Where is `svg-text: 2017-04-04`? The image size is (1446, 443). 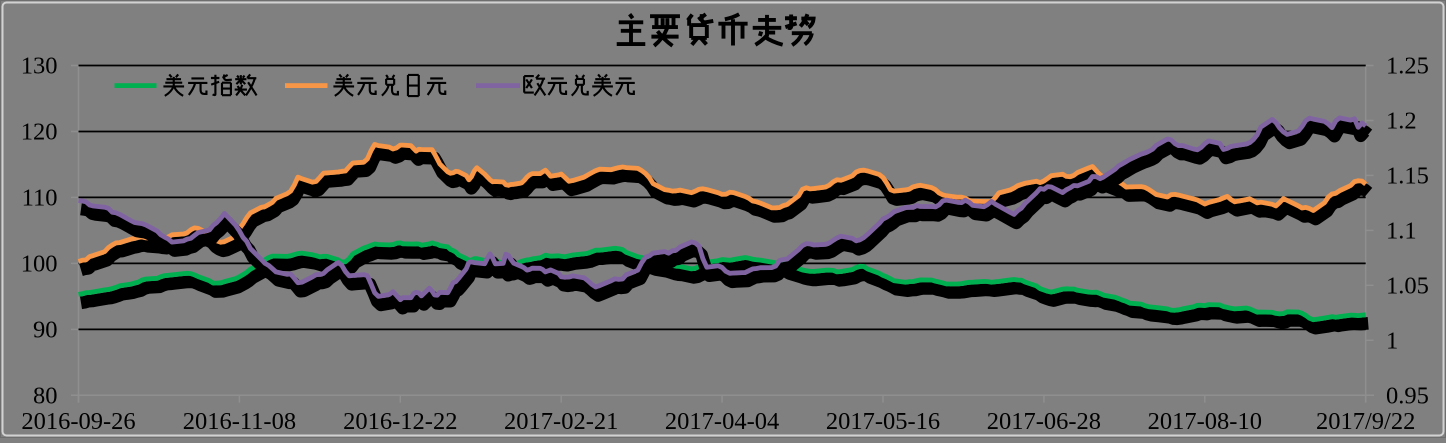 svg-text: 2017-04-04 is located at coordinates (722, 421).